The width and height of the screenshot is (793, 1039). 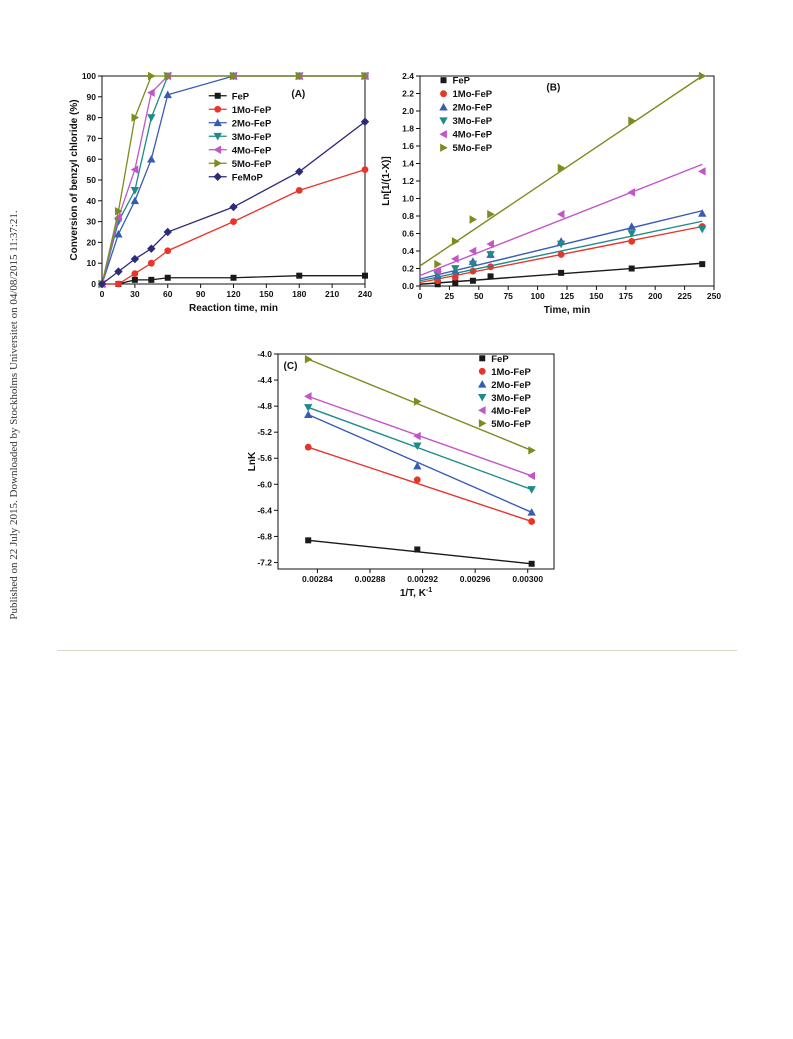 I want to click on chart-b-y-tick-label: 0.6, so click(x=408, y=234).